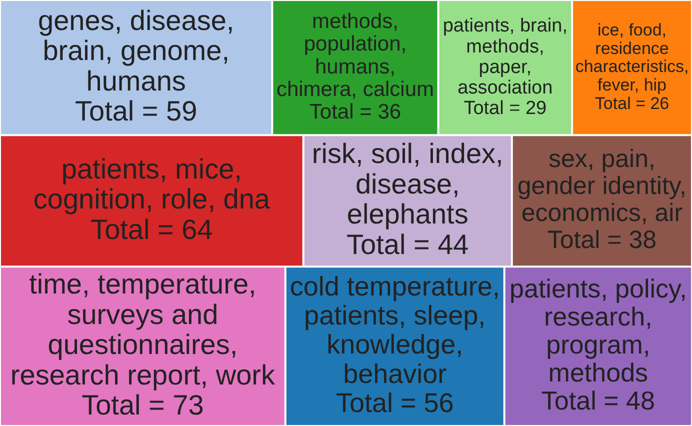 This screenshot has height=426, width=692. What do you see at coordinates (395, 330) in the screenshot?
I see `category-label: cold temperature, patients, sleep, knowledge, behavior` at bounding box center [395, 330].